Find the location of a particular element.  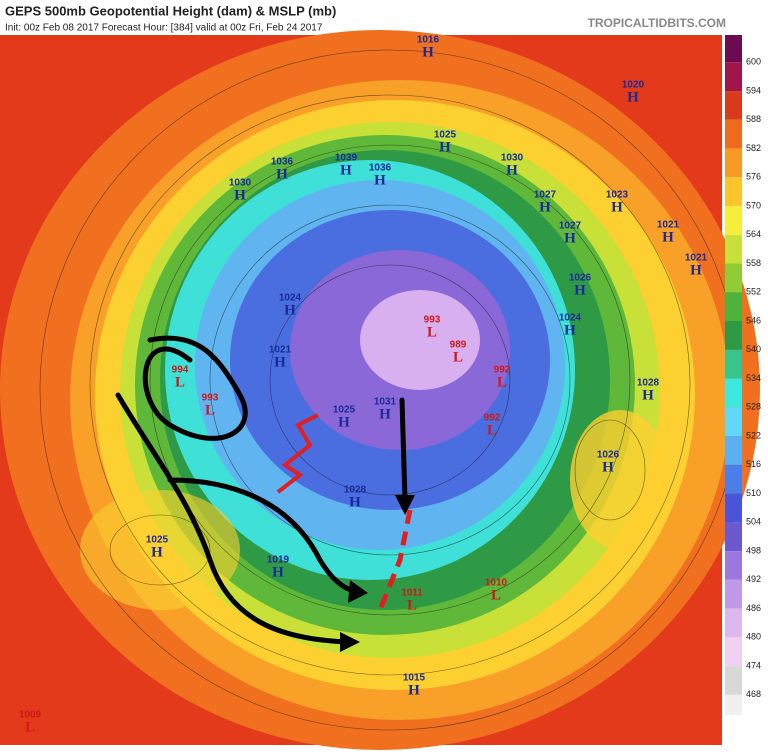

center-value: 1016 is located at coordinates (428, 40).